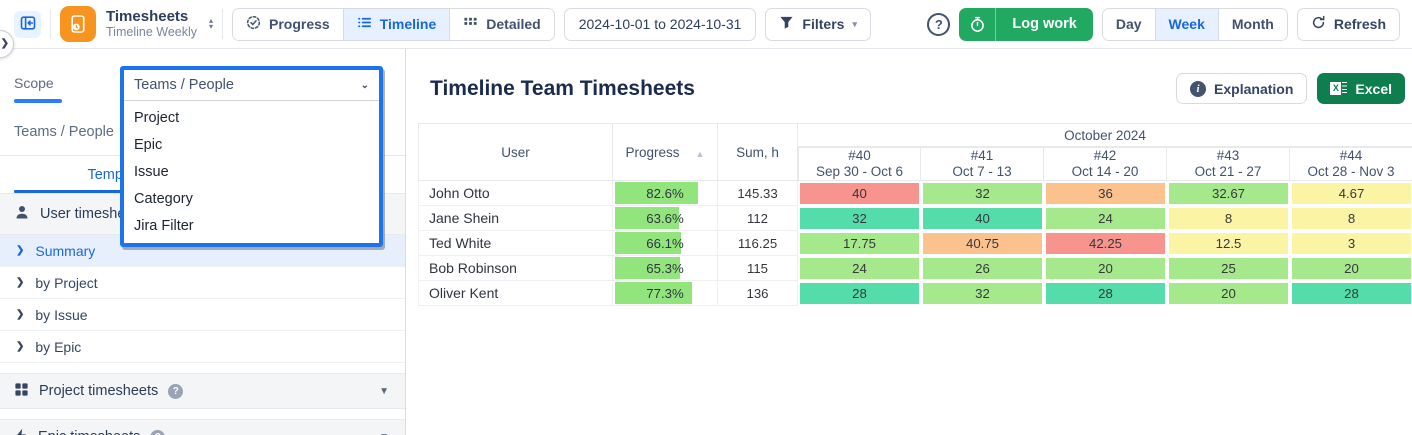 This screenshot has width=1412, height=435. I want to click on hours-cell: 40.75, so click(982, 243).